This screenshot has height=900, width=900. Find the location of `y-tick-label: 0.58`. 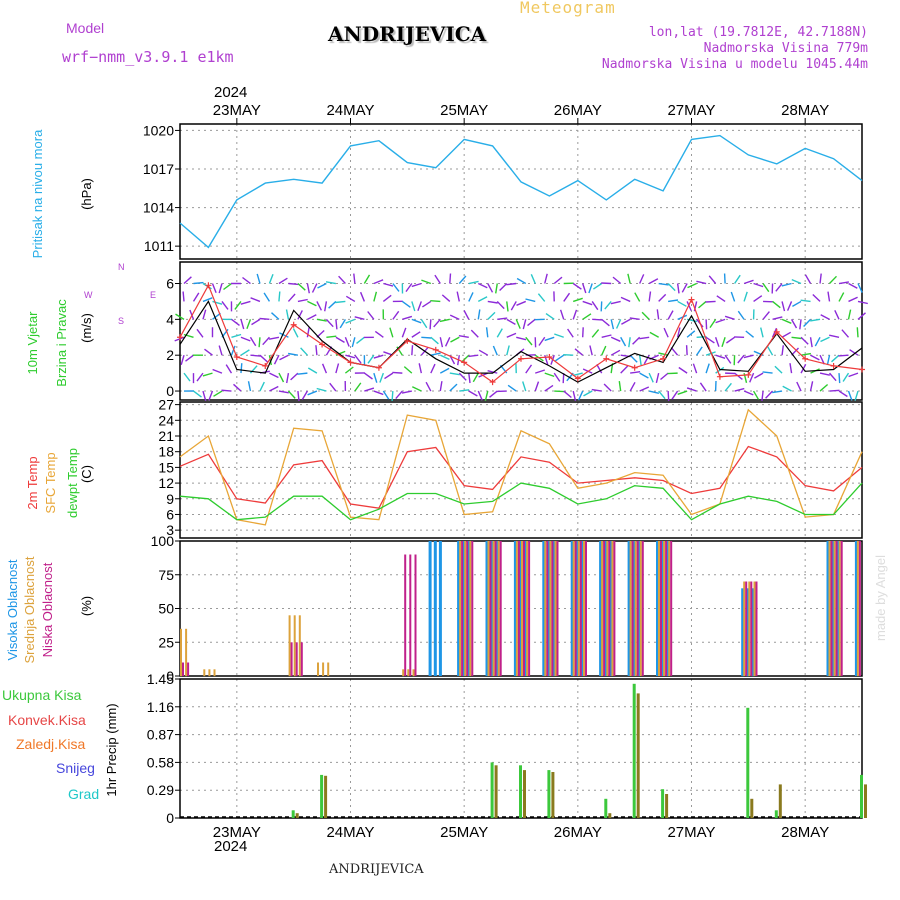

y-tick-label: 0.58 is located at coordinates (160, 762).